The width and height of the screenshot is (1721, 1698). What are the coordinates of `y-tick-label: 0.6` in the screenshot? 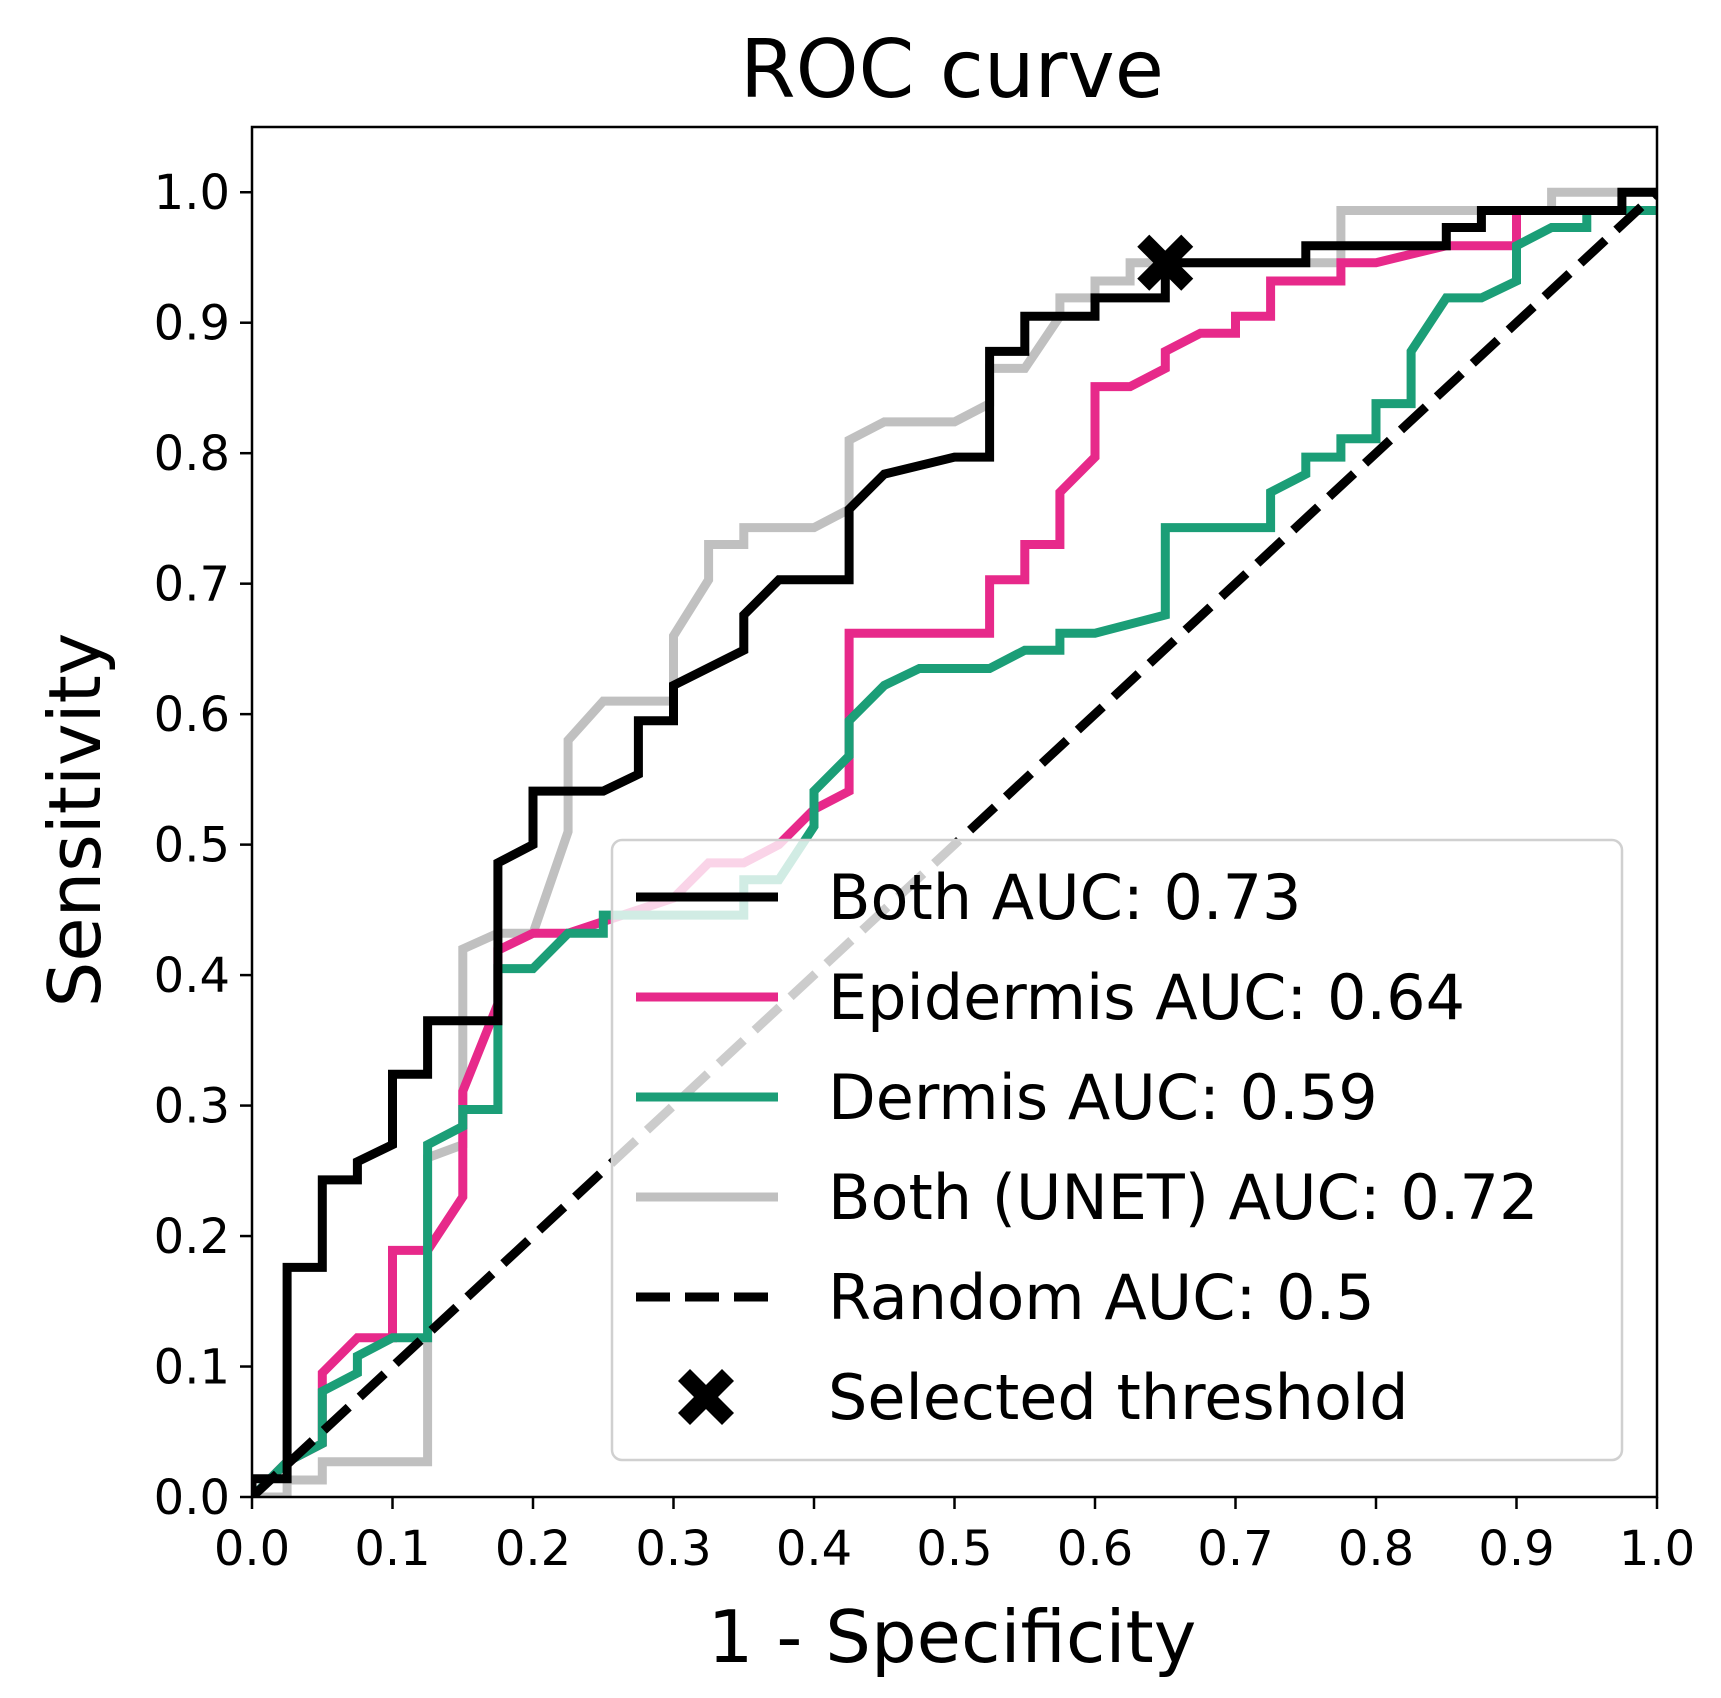 It's located at (192, 715).